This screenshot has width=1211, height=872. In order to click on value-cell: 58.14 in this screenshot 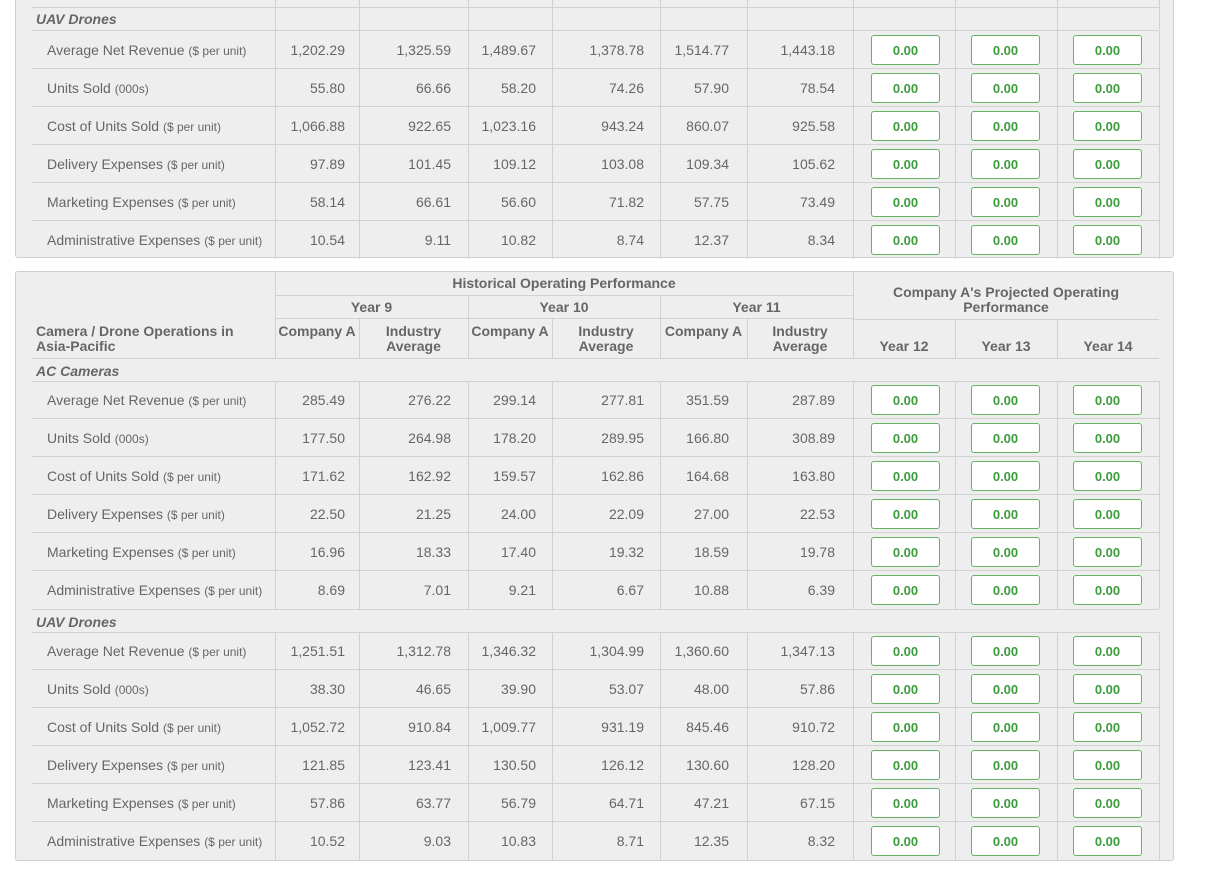, I will do `click(327, 202)`.